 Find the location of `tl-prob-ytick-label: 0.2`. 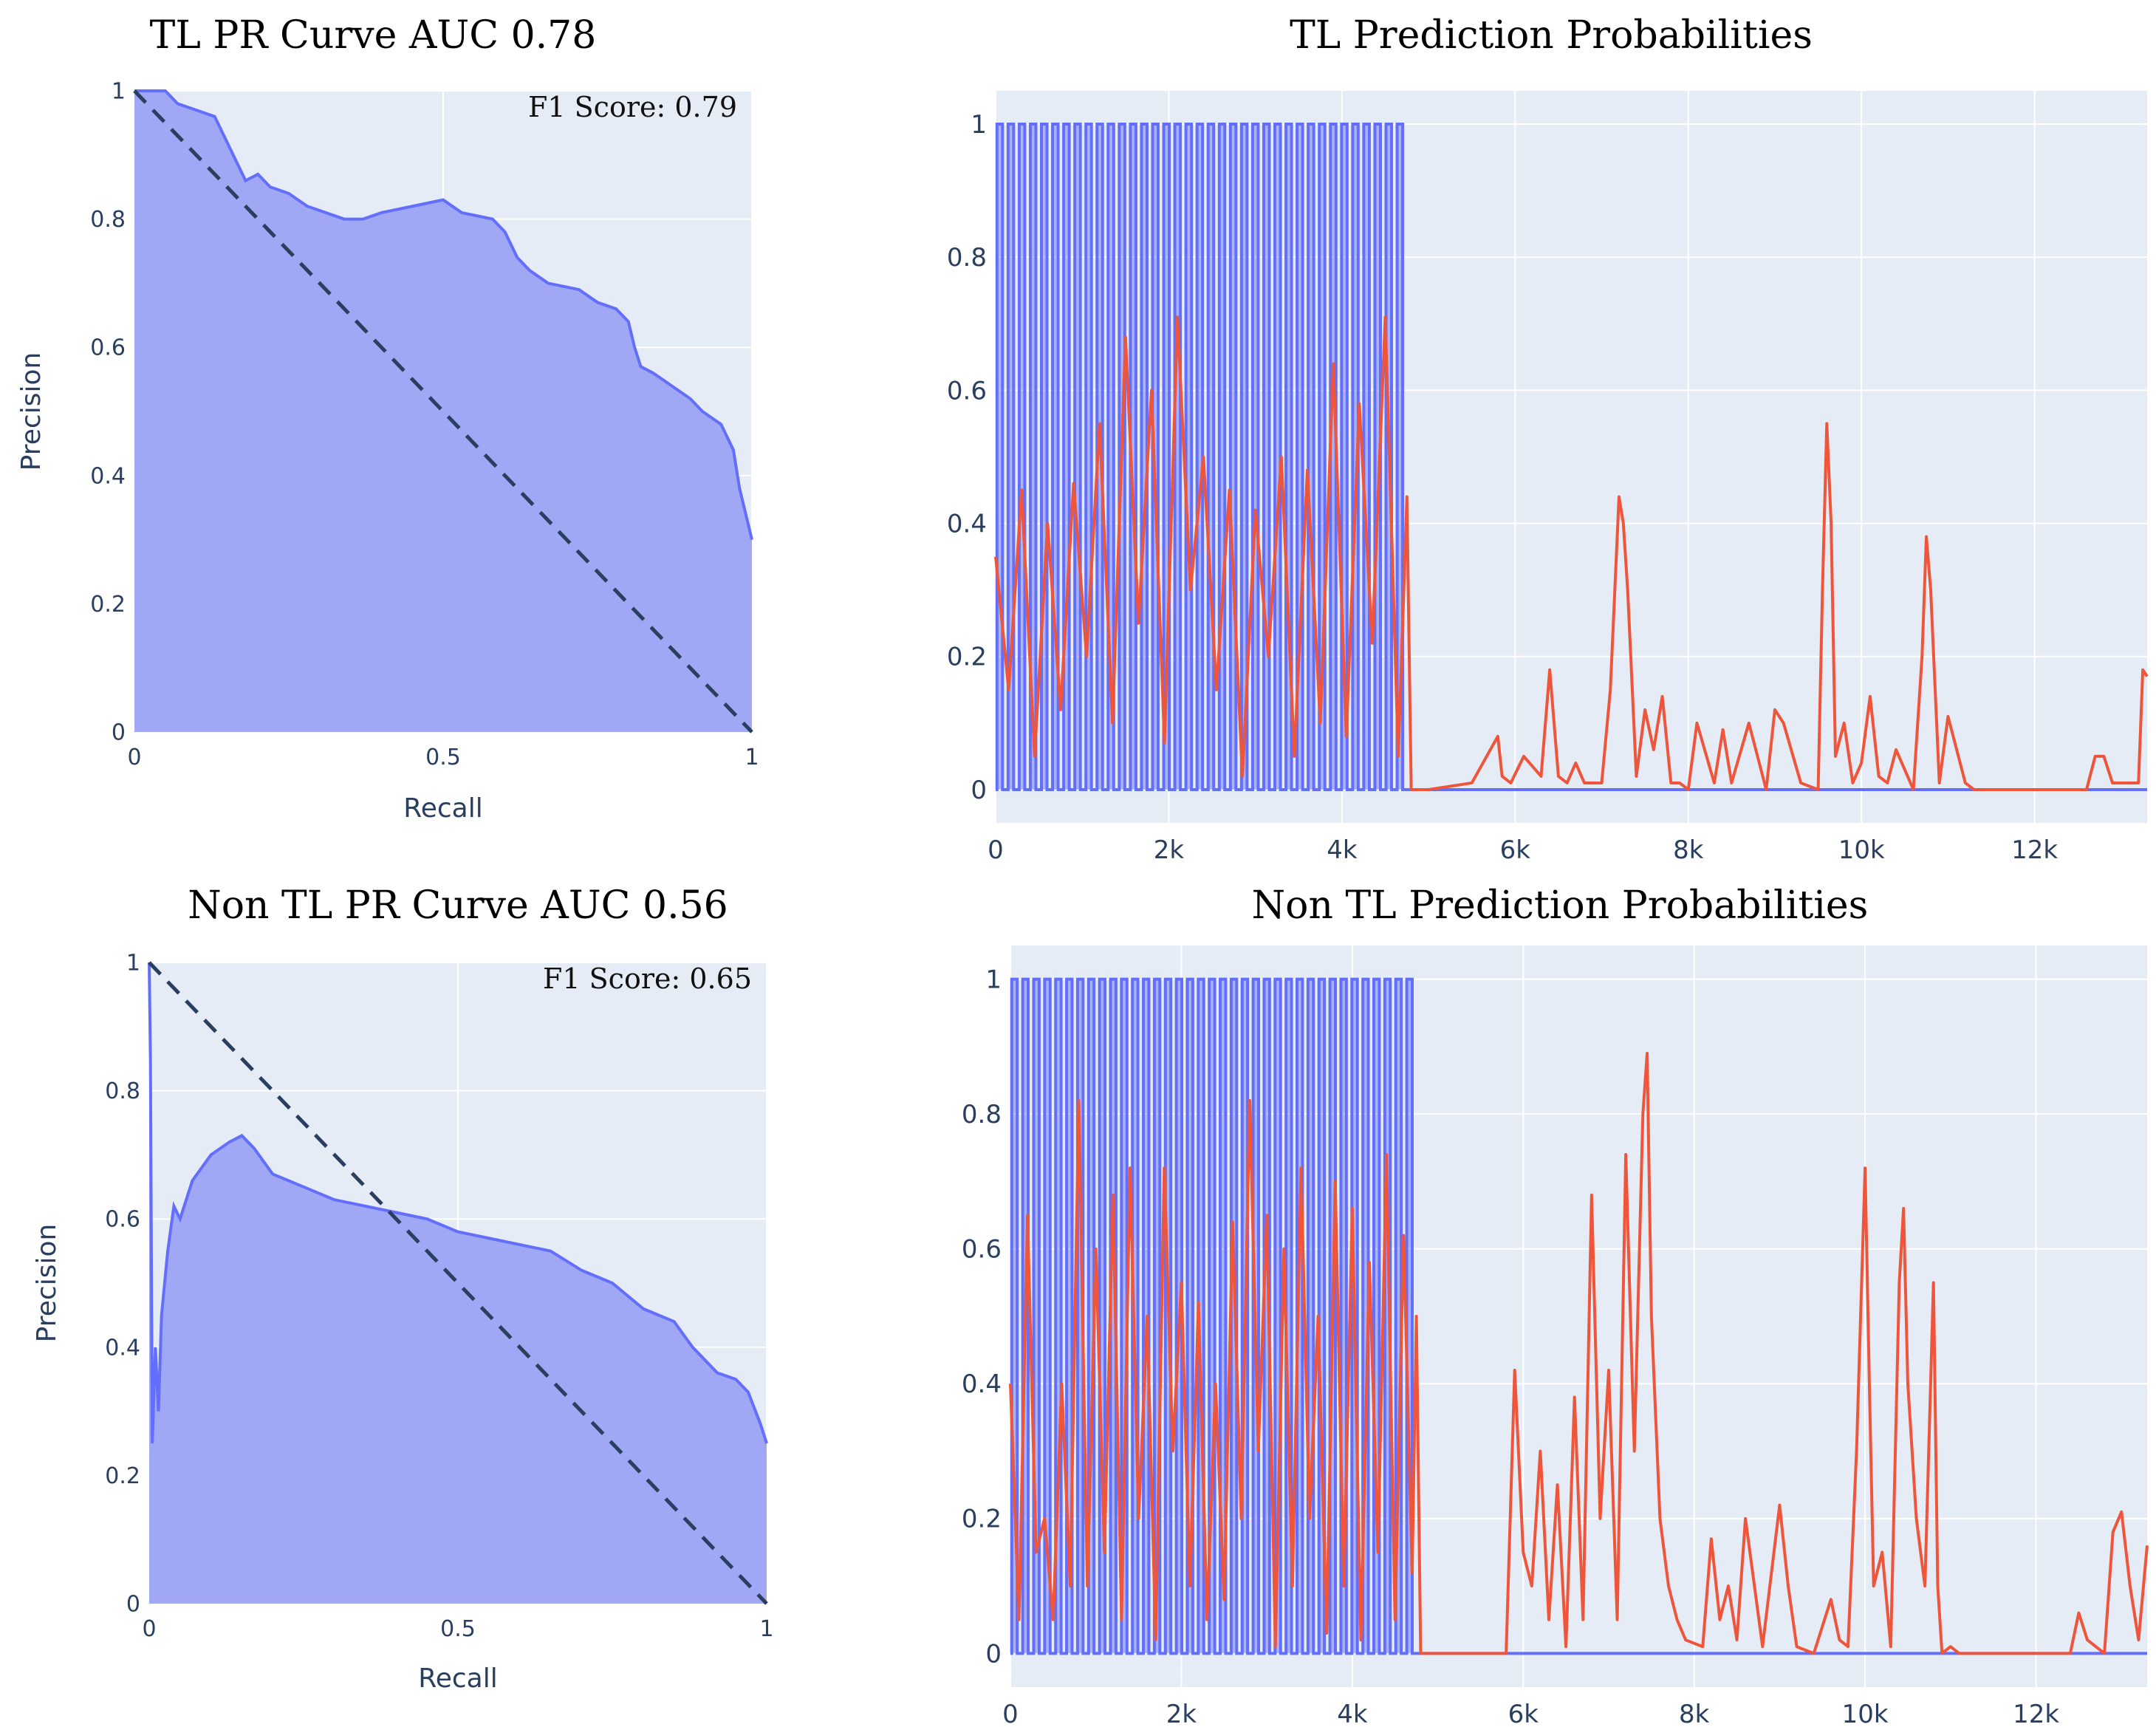

tl-prob-ytick-label: 0.2 is located at coordinates (967, 658).